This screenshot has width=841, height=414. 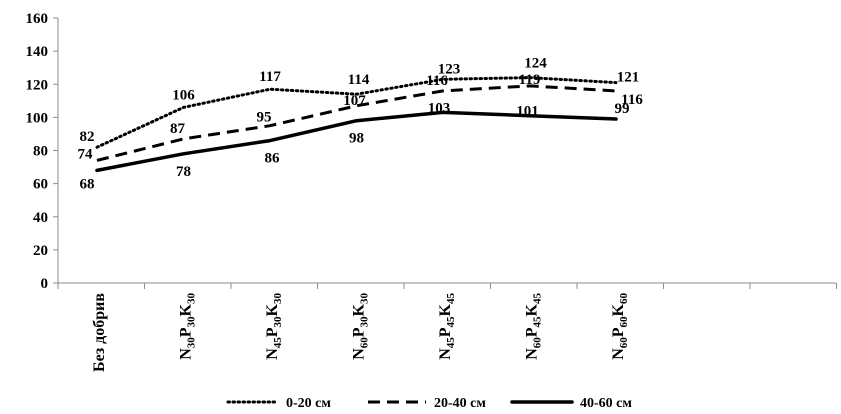 What do you see at coordinates (40, 218) in the screenshot?
I see `y-tick-label: 40` at bounding box center [40, 218].